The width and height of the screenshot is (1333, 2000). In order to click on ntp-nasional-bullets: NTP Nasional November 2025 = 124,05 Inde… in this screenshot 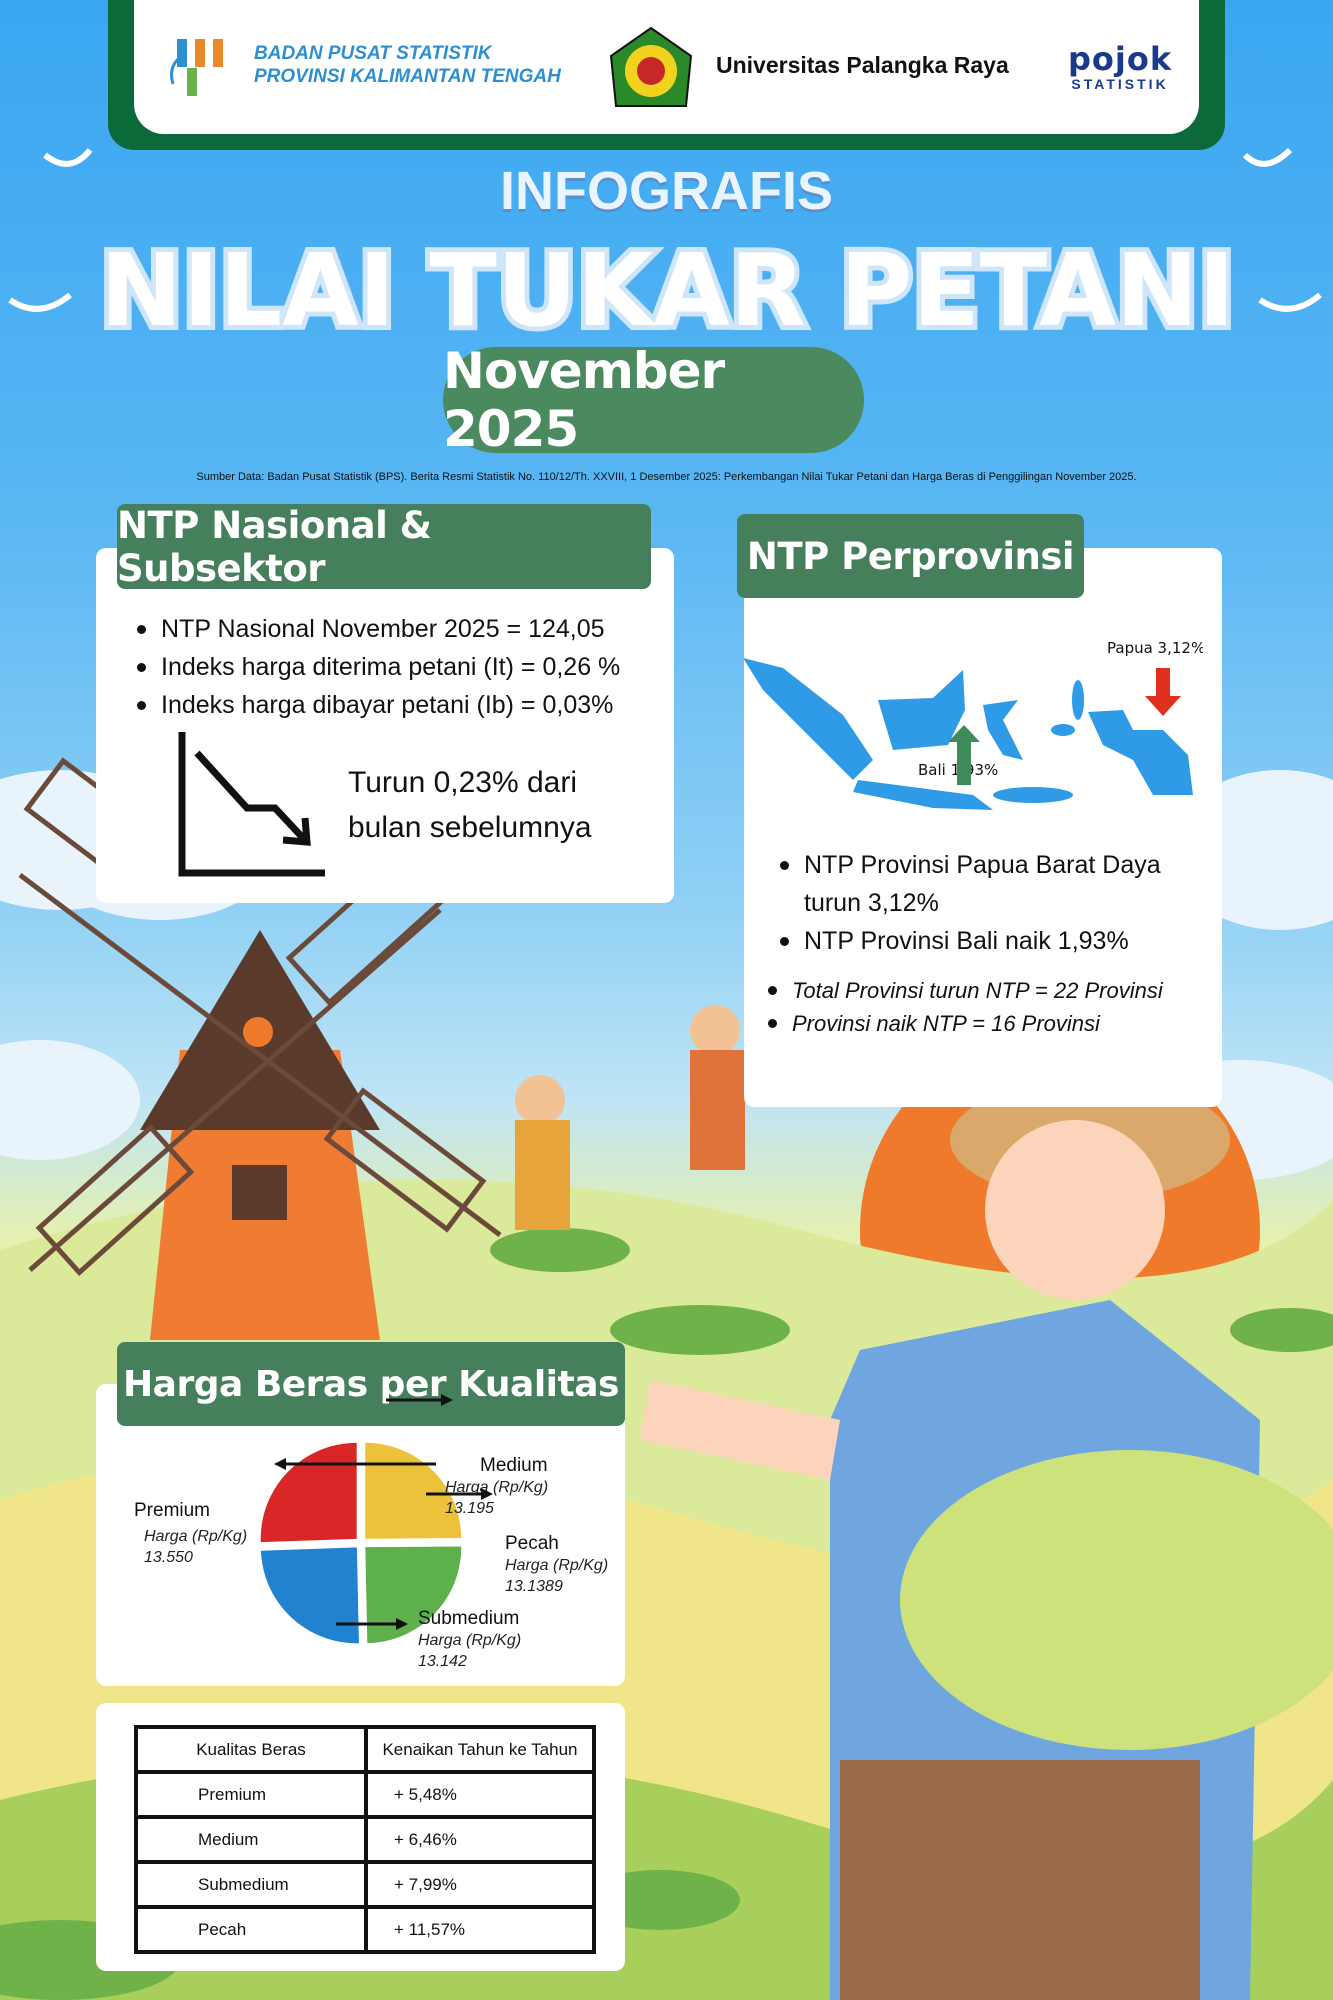, I will do `click(375, 667)`.